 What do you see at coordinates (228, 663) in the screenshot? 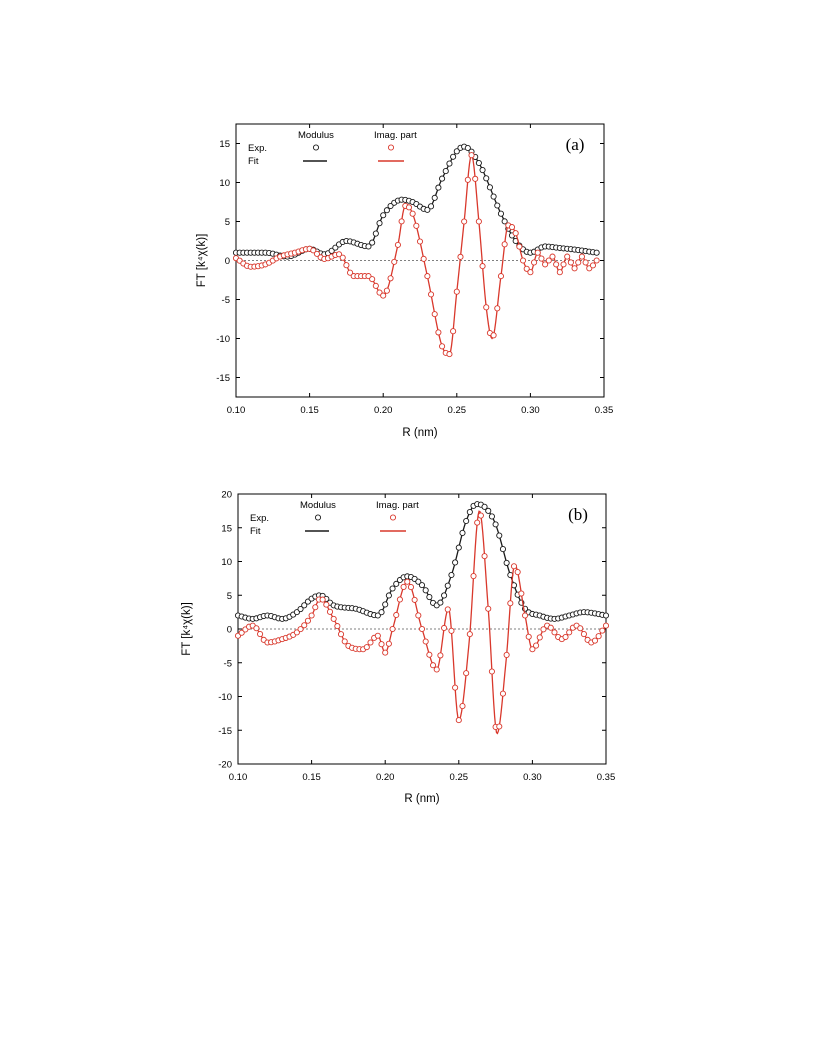
I see `y-tick-label: -5` at bounding box center [228, 663].